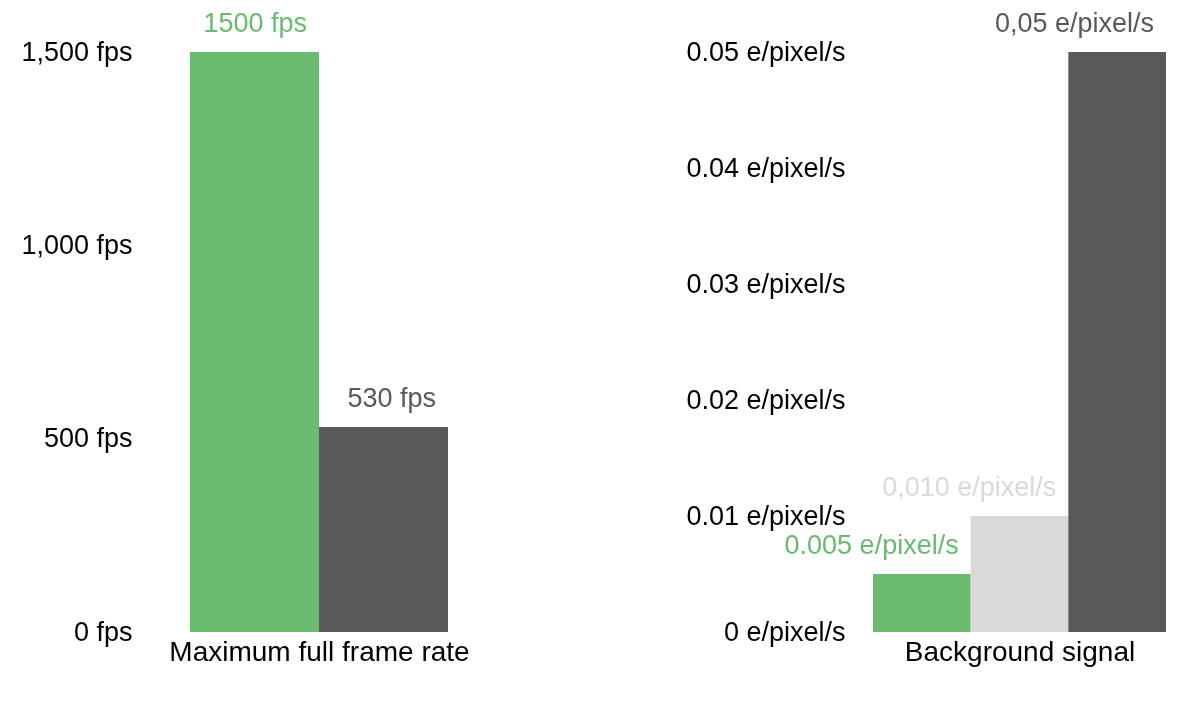 The image size is (1180, 708). What do you see at coordinates (88, 438) in the screenshot?
I see `y-tick-label: 500 fps` at bounding box center [88, 438].